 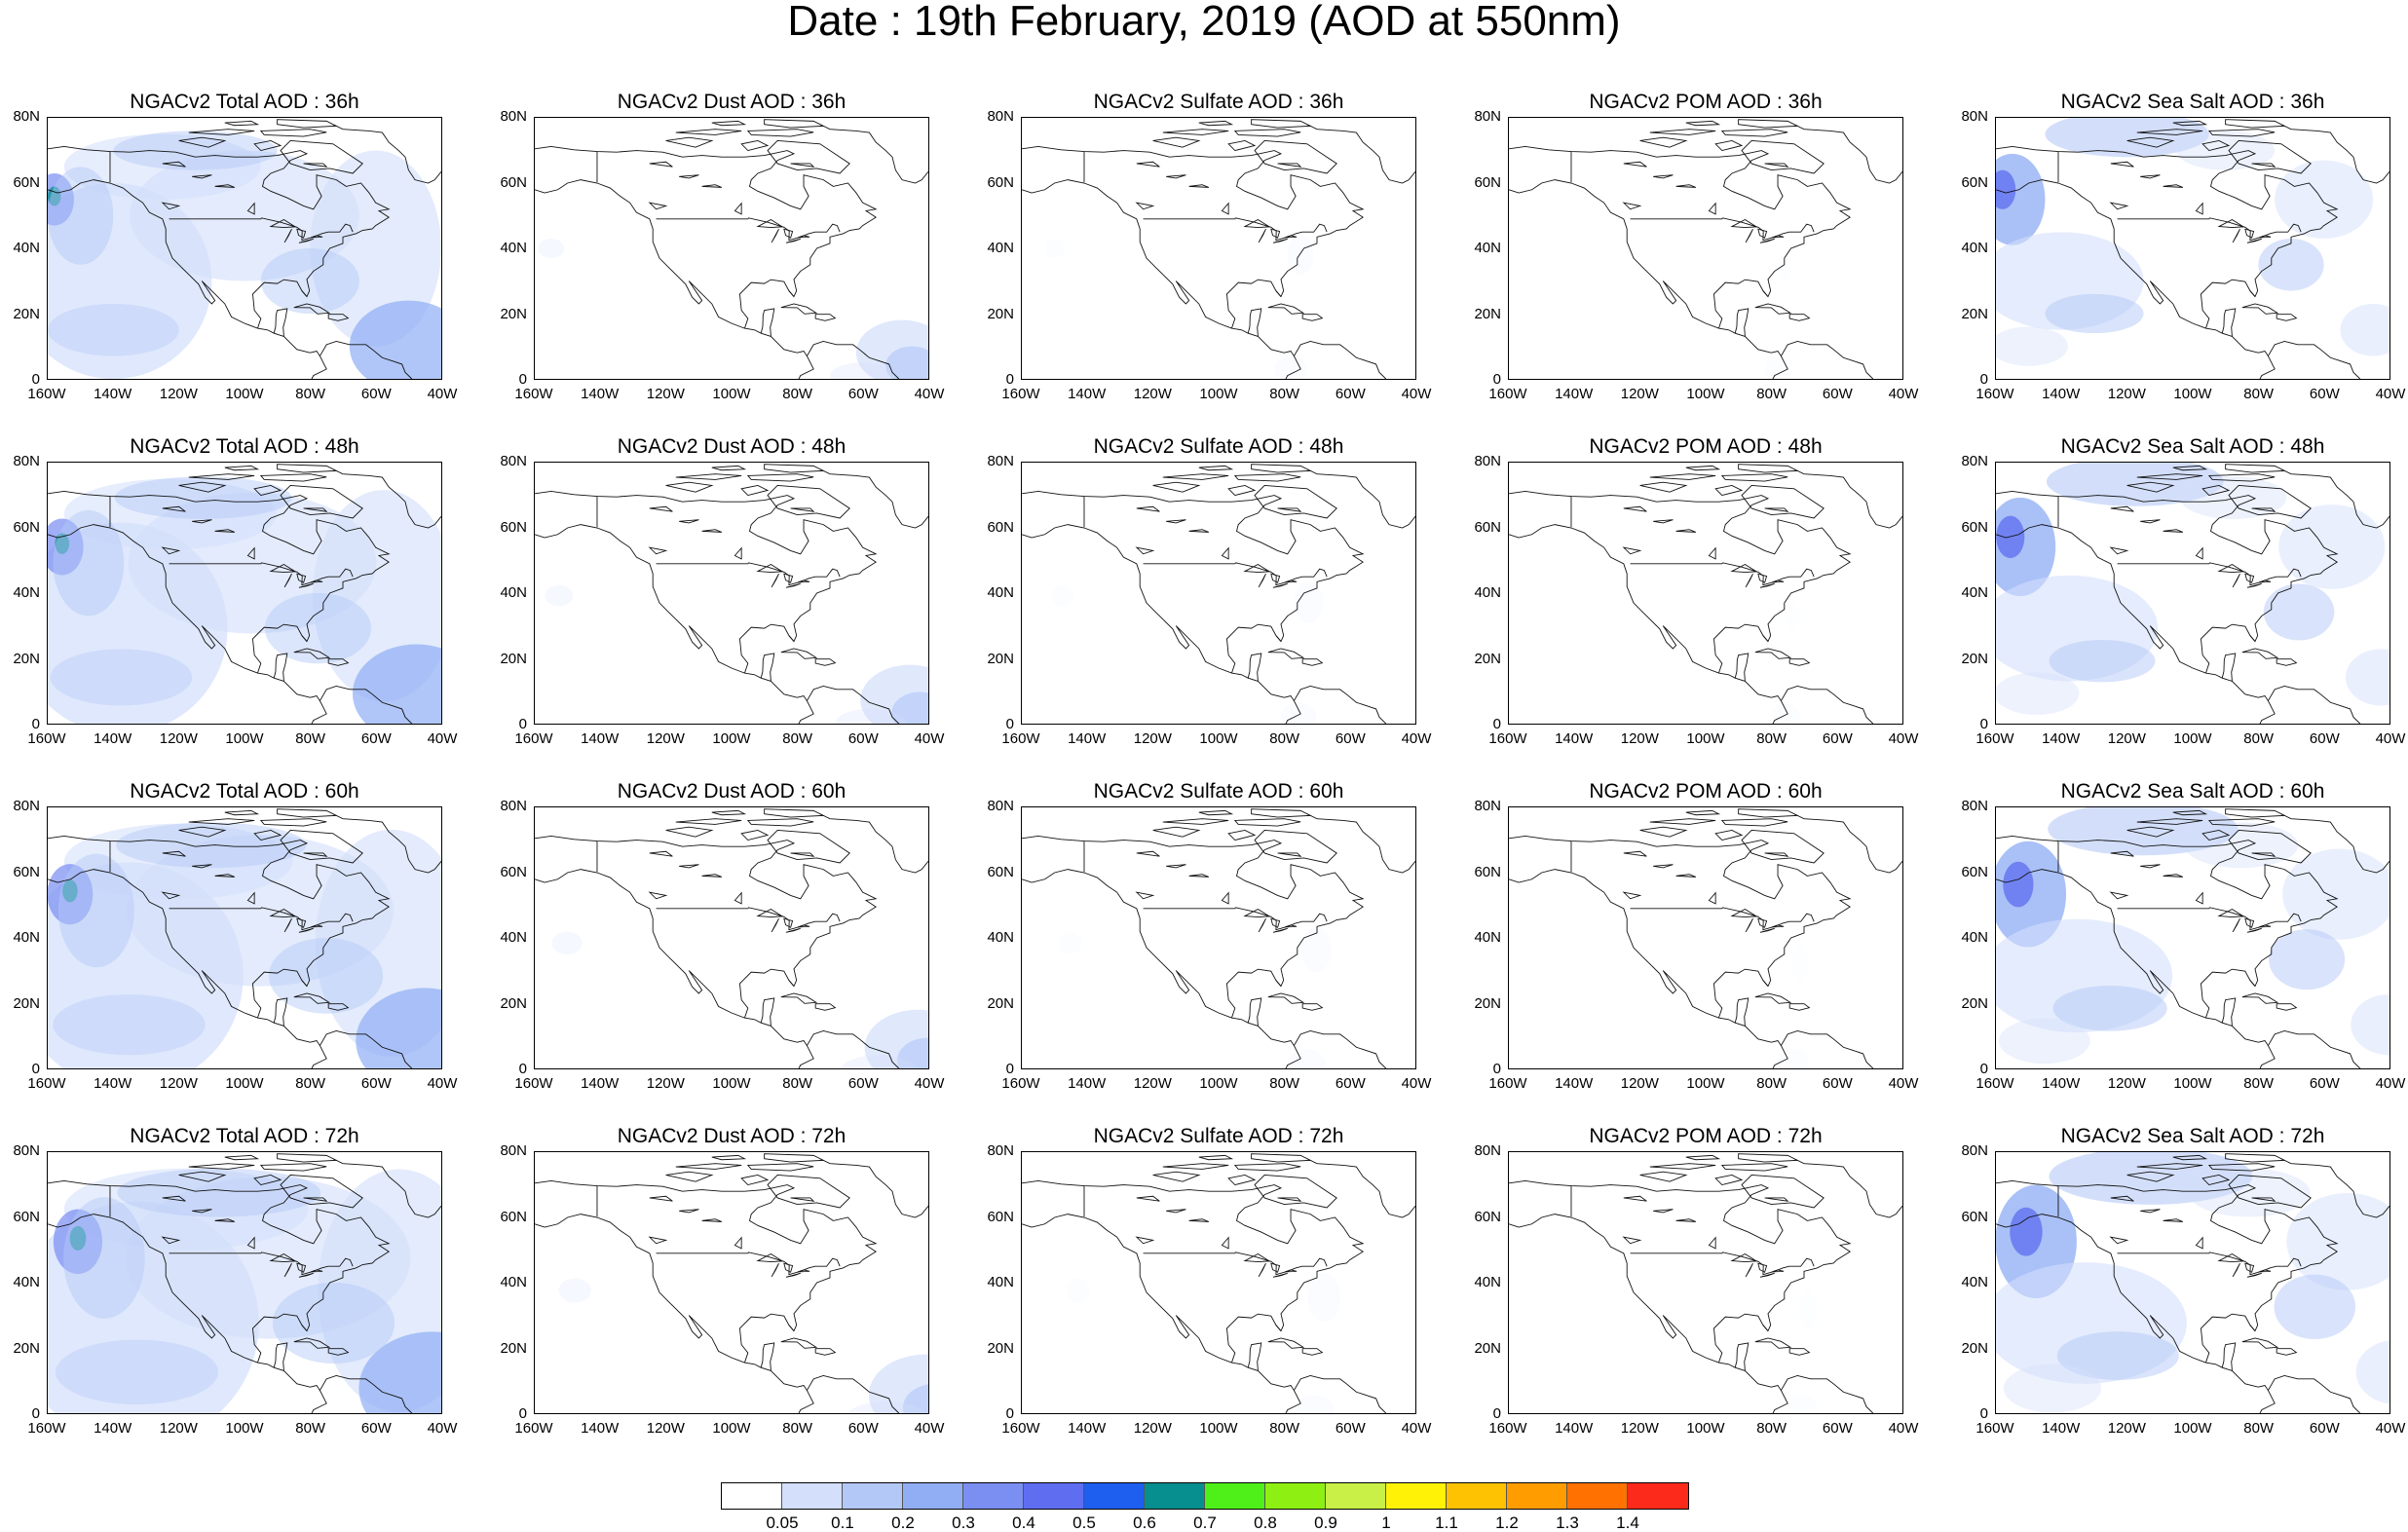 I want to click on colorbar-label: 1.1, so click(x=1446, y=1522).